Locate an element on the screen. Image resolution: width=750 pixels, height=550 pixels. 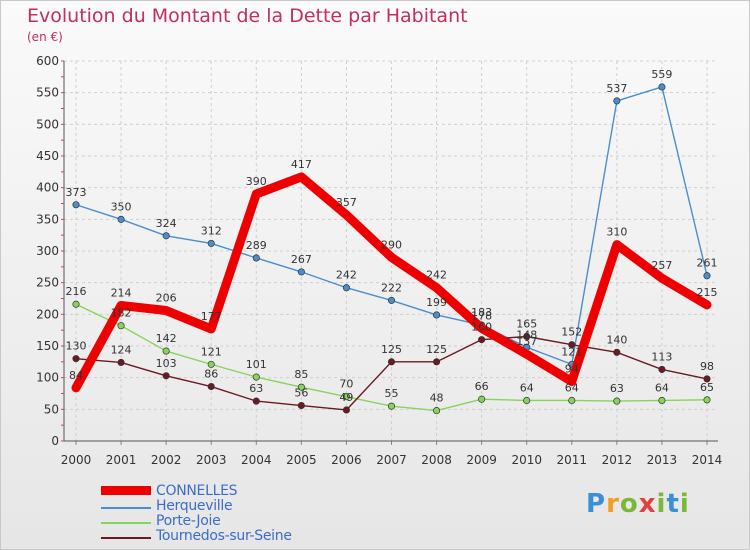
x-tick-label: 2013 is located at coordinates (662, 460).